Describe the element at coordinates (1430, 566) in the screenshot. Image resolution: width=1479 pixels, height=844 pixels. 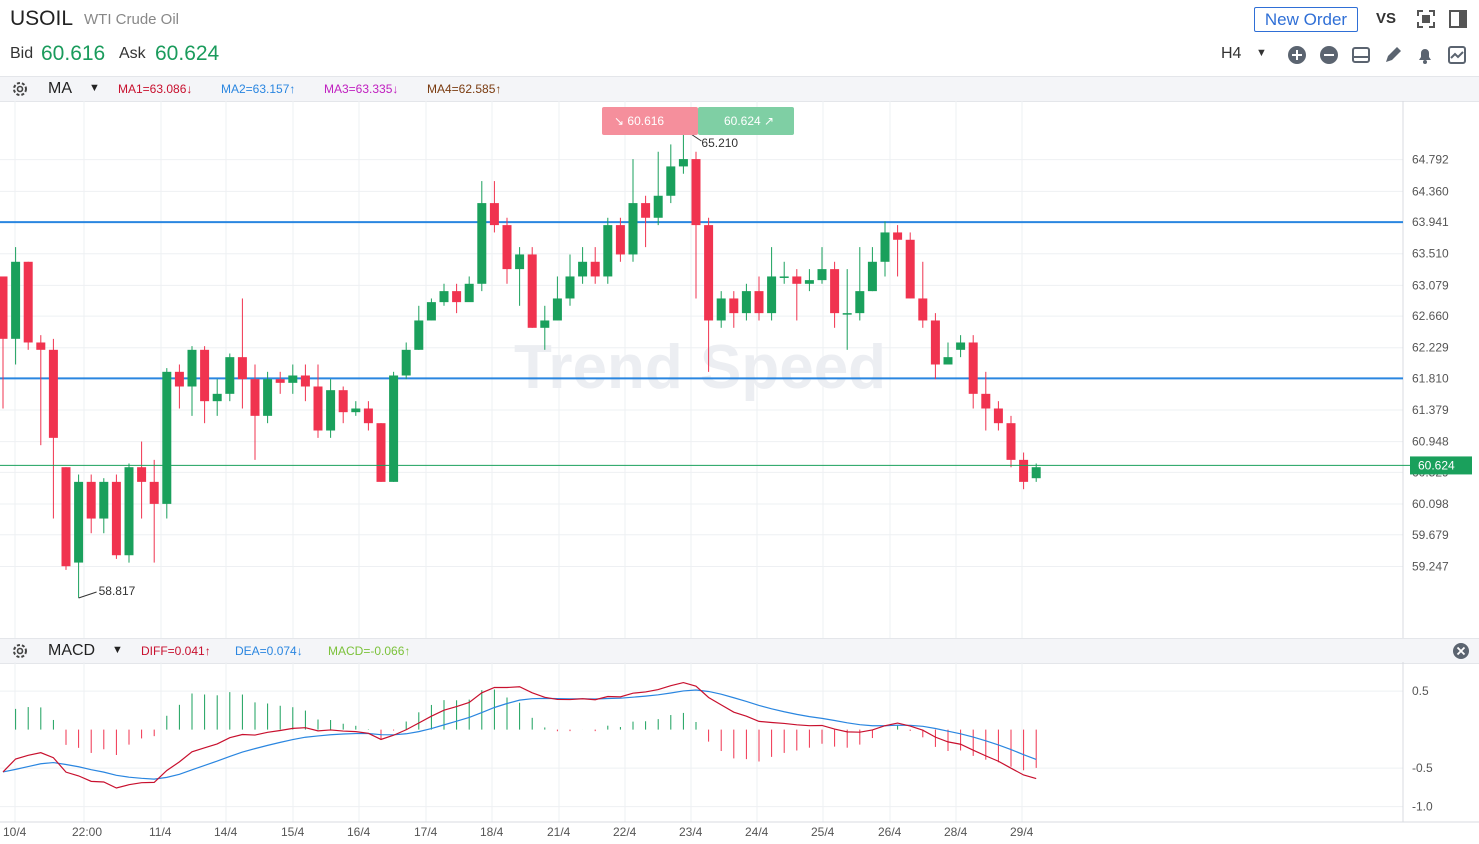
I see `price-axis-label: 59.247` at that location.